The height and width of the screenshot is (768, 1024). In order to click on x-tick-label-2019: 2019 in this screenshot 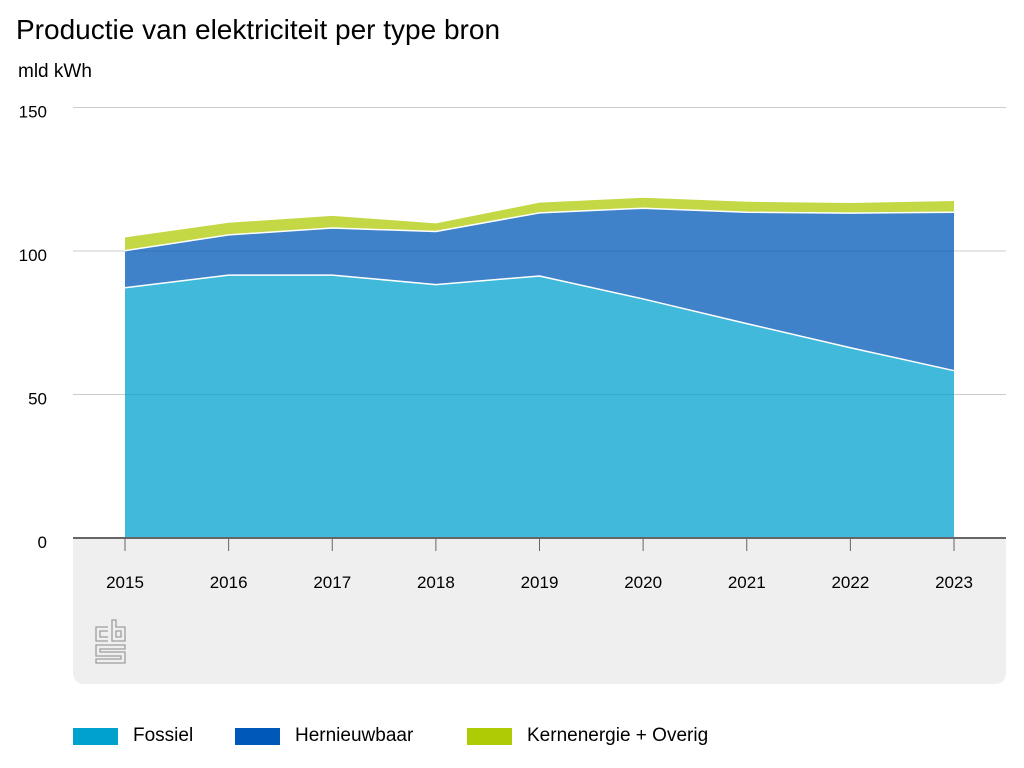, I will do `click(540, 582)`.